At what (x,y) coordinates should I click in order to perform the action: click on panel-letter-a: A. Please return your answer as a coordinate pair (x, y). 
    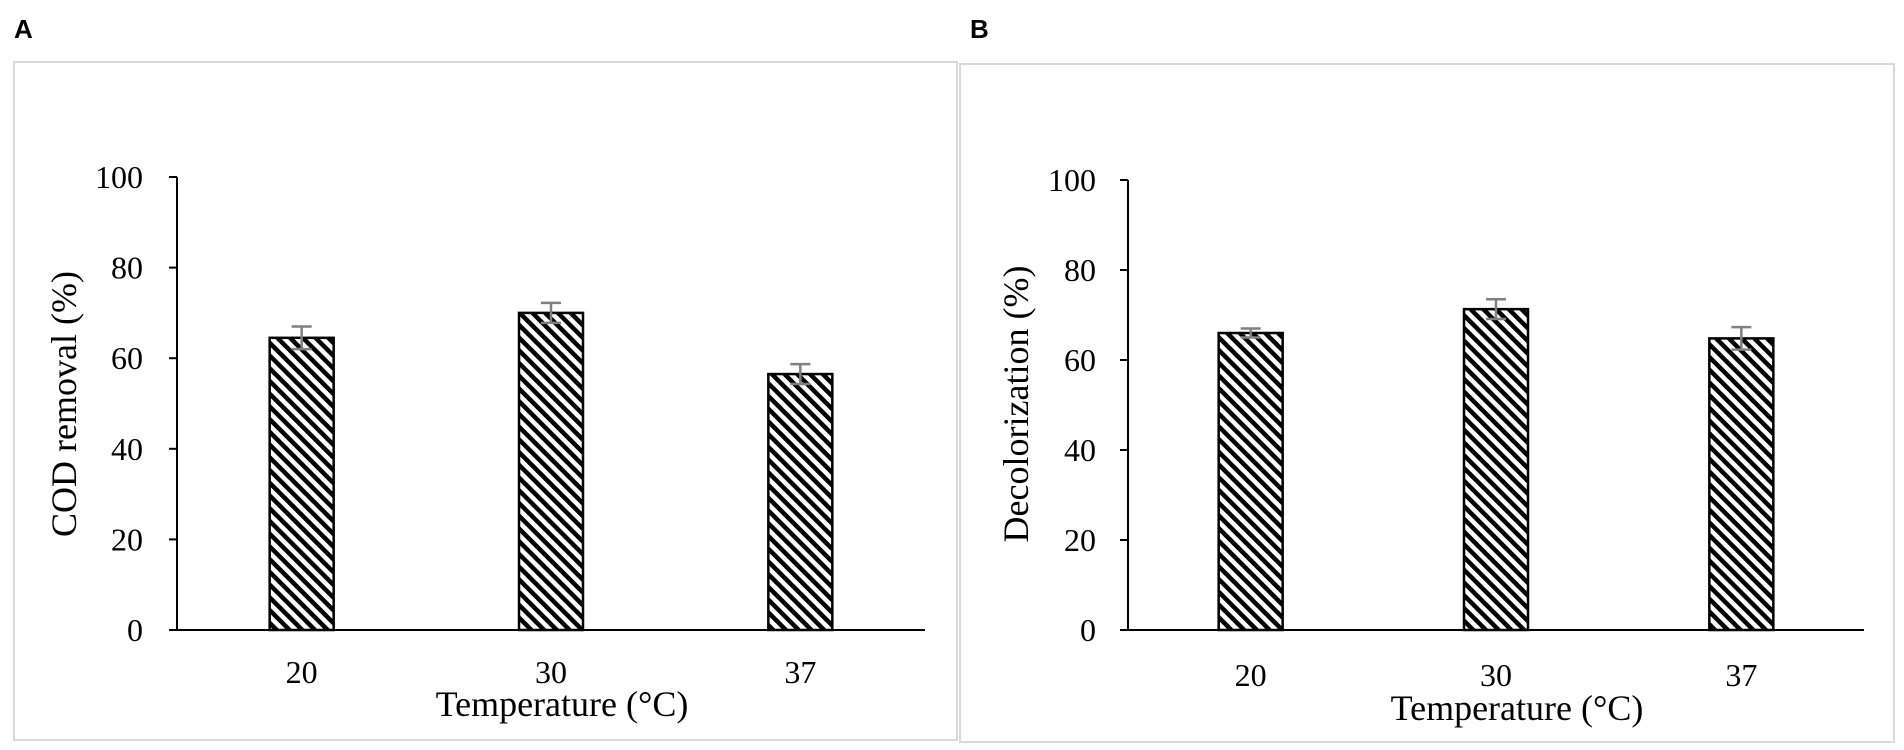
    Looking at the image, I should click on (23, 29).